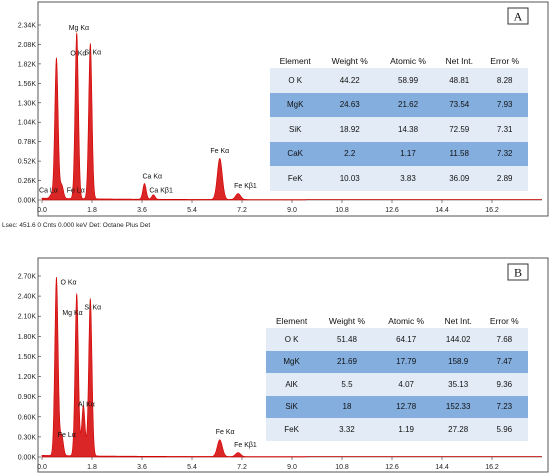 The height and width of the screenshot is (474, 550). I want to click on table-cell: 10.03, so click(350, 178).